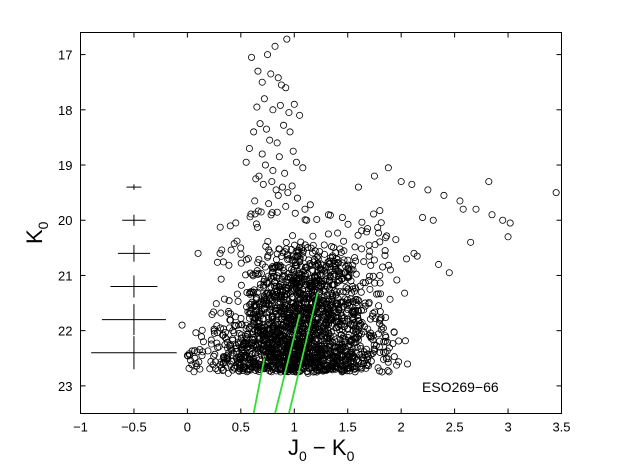 The width and height of the screenshot is (622, 468). Describe the element at coordinates (65, 55) in the screenshot. I see `y-tick-label: 17` at that location.